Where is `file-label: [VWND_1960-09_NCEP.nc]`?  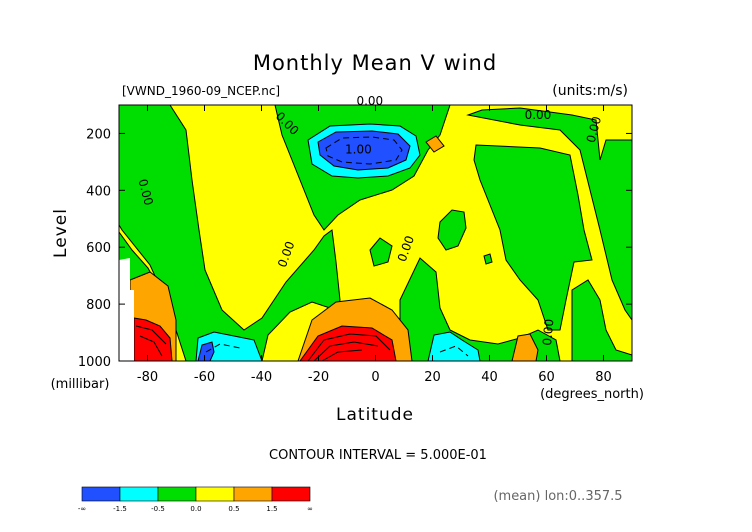 file-label: [VWND_1960-09_NCEP.nc] is located at coordinates (201, 91).